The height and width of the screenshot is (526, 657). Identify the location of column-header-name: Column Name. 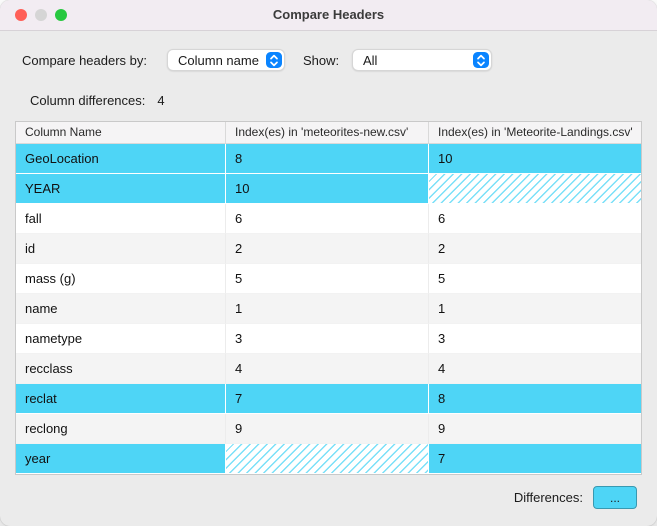
(121, 132).